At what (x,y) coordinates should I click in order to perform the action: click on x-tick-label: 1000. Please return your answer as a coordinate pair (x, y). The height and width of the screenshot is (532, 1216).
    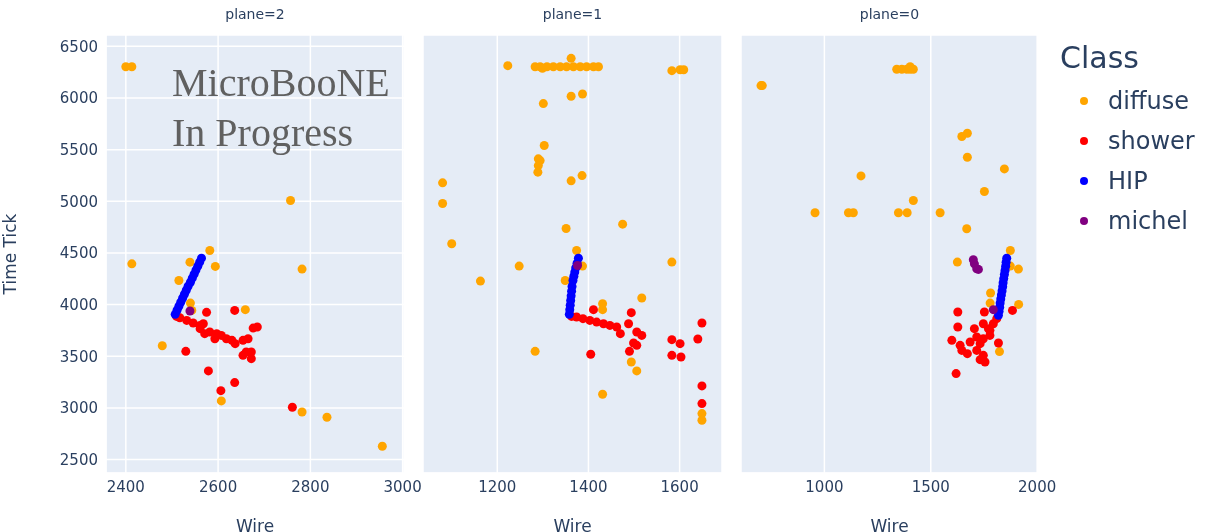
    Looking at the image, I should click on (824, 486).